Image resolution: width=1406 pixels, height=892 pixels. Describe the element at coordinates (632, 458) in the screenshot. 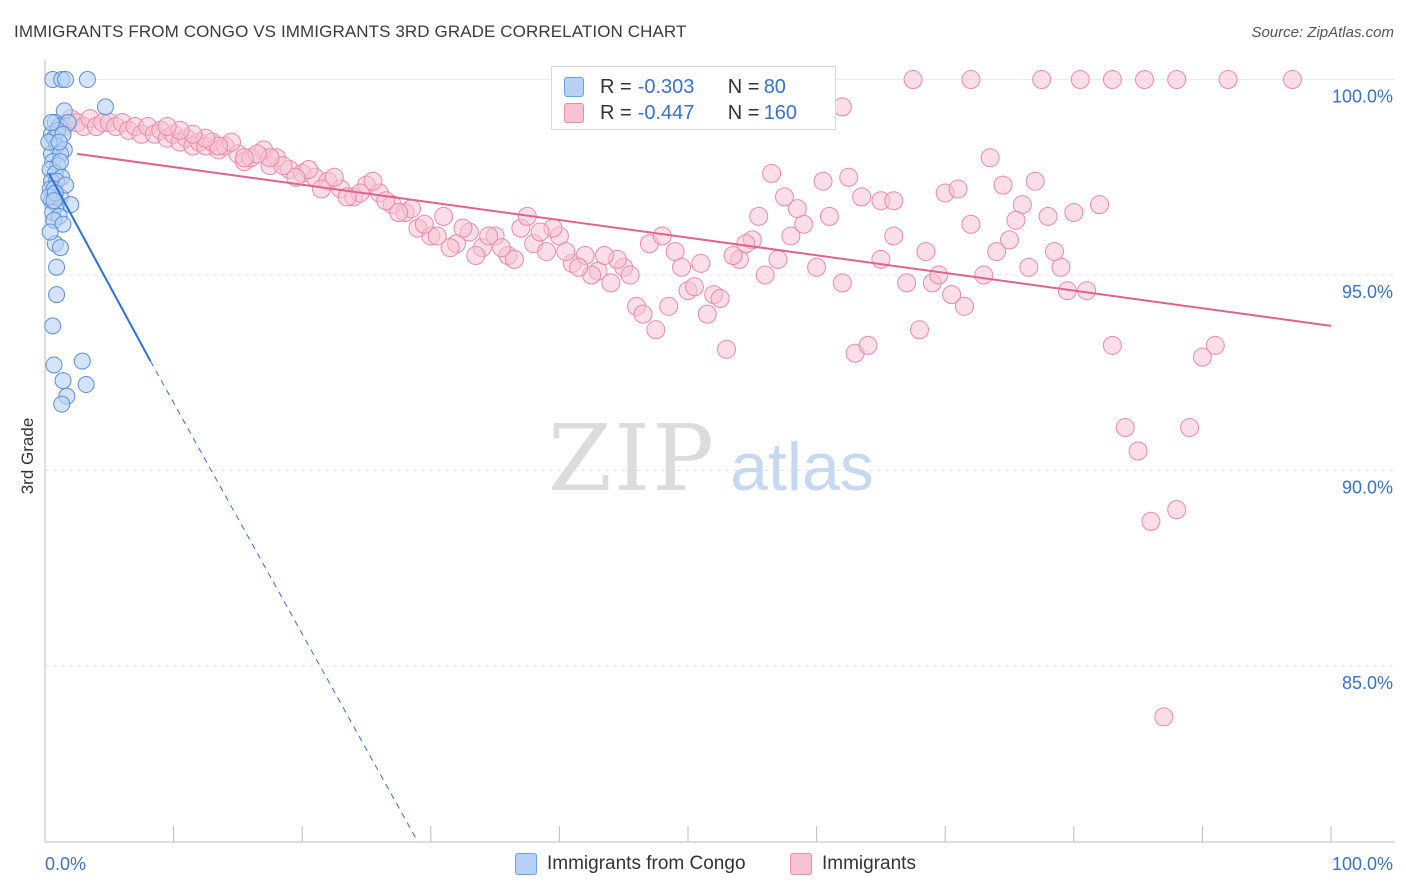

I see `watermark-zip: ZIP` at that location.